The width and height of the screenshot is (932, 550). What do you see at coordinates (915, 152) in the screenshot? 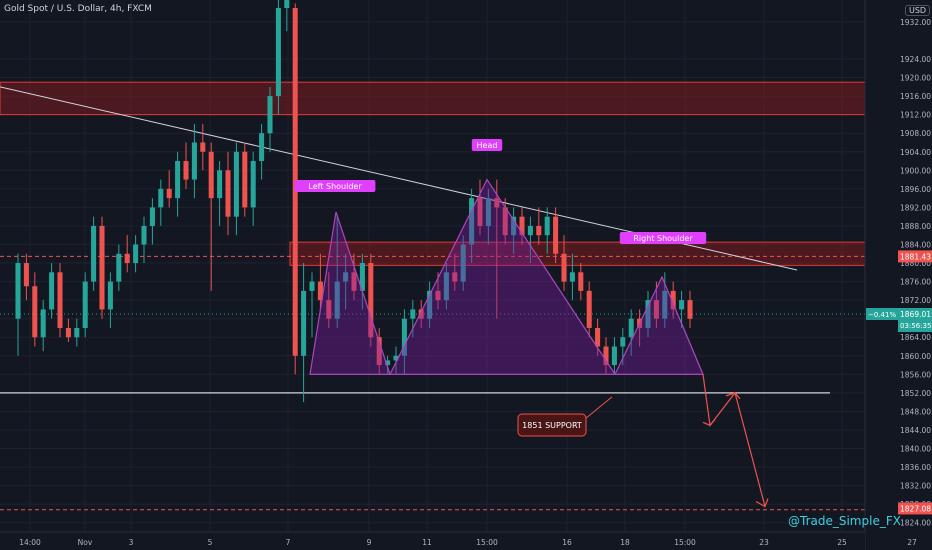
I see `price-tick: 1904.00` at bounding box center [915, 152].